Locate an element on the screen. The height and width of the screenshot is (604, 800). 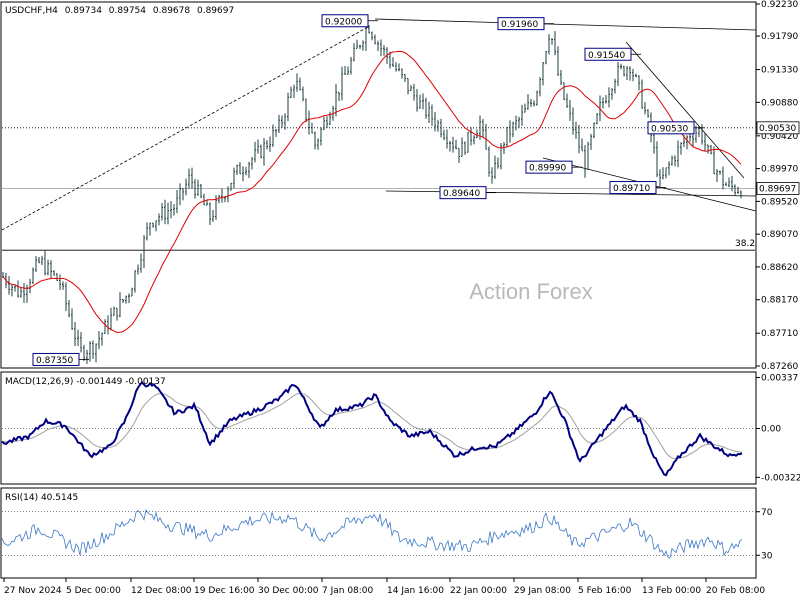
price-axis-label: 0.89520 is located at coordinates (779, 202).